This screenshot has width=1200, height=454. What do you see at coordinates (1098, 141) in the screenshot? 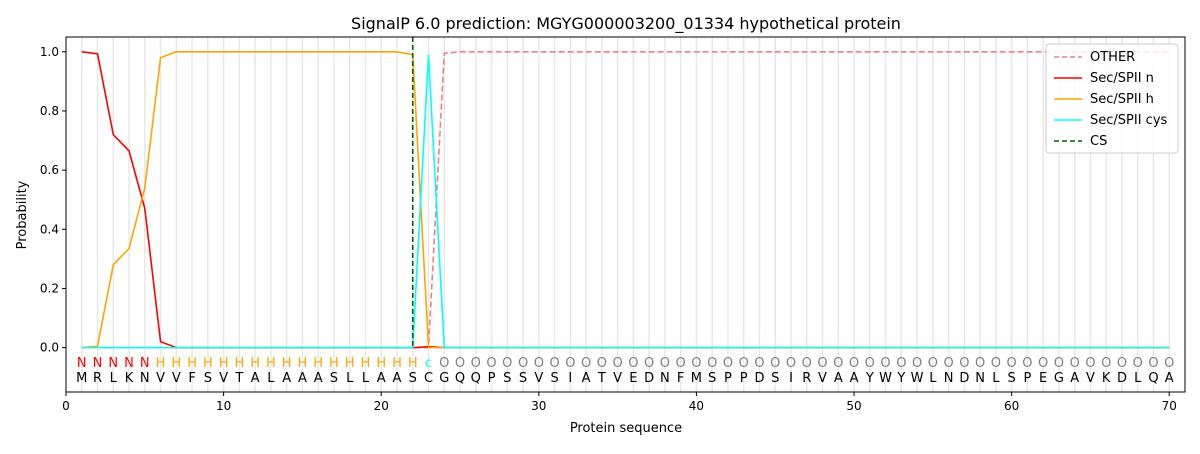
I see `legend-label: CS` at bounding box center [1098, 141].